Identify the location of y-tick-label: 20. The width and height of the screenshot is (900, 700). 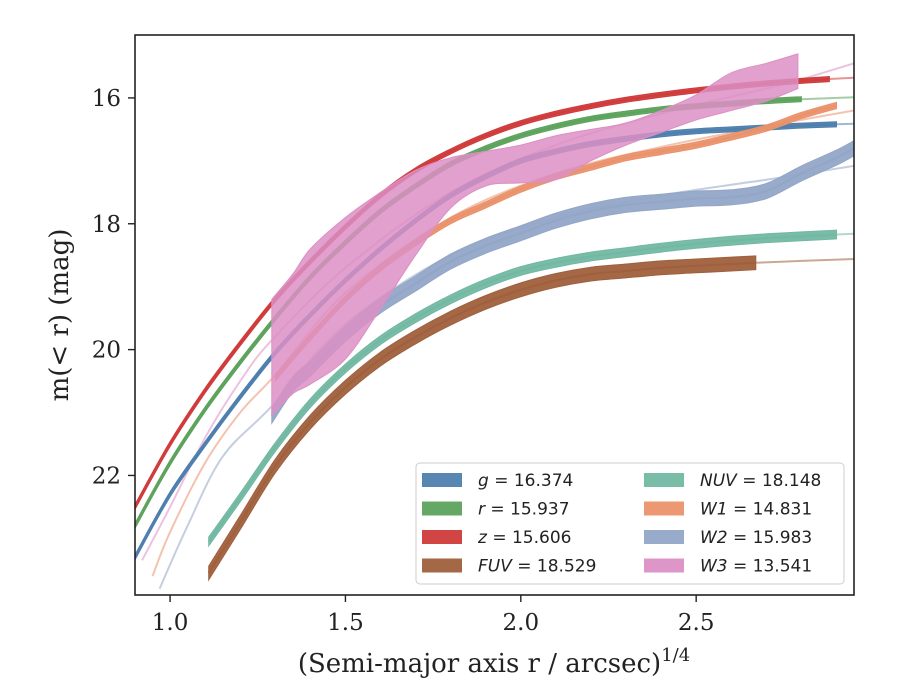
(106, 351).